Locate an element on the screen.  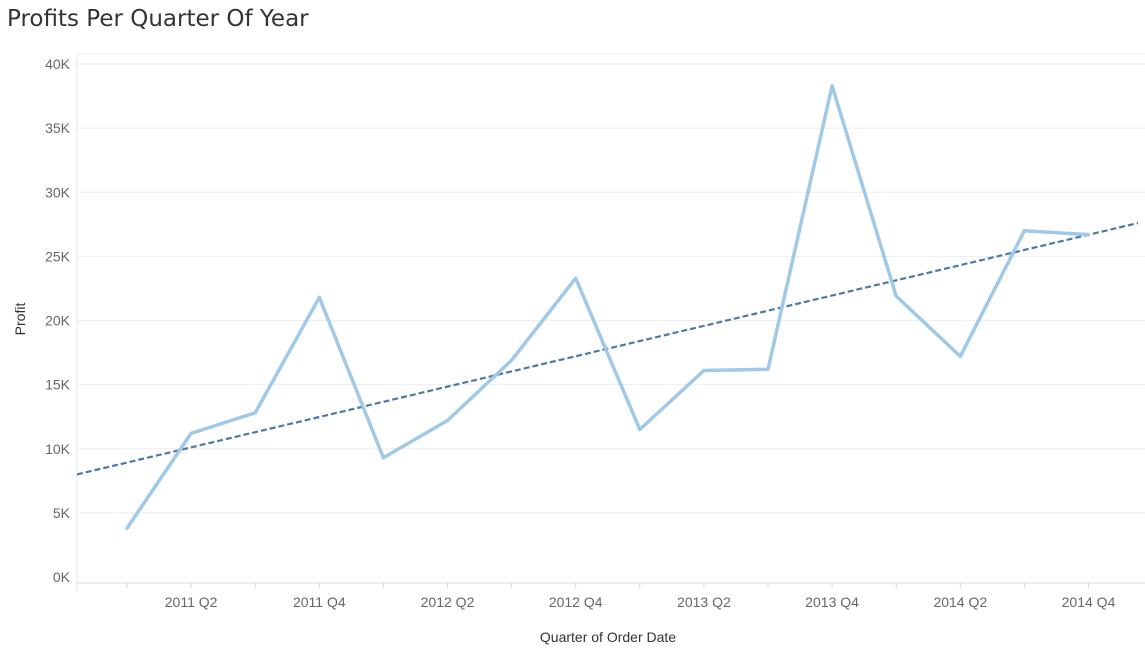
x-tick-label: 2014 Q4 is located at coordinates (1089, 602).